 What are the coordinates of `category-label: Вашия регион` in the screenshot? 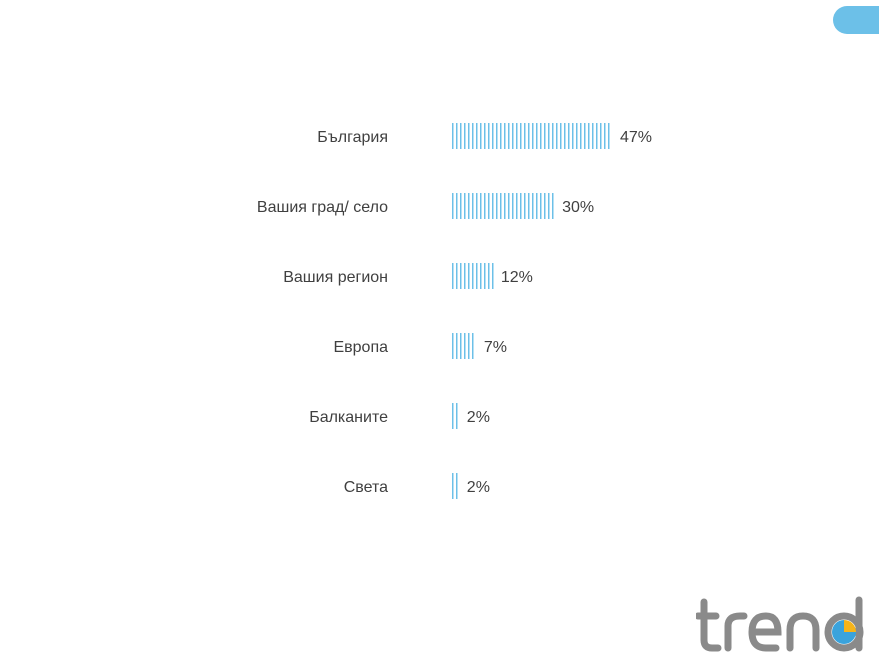 It's located at (335, 277).